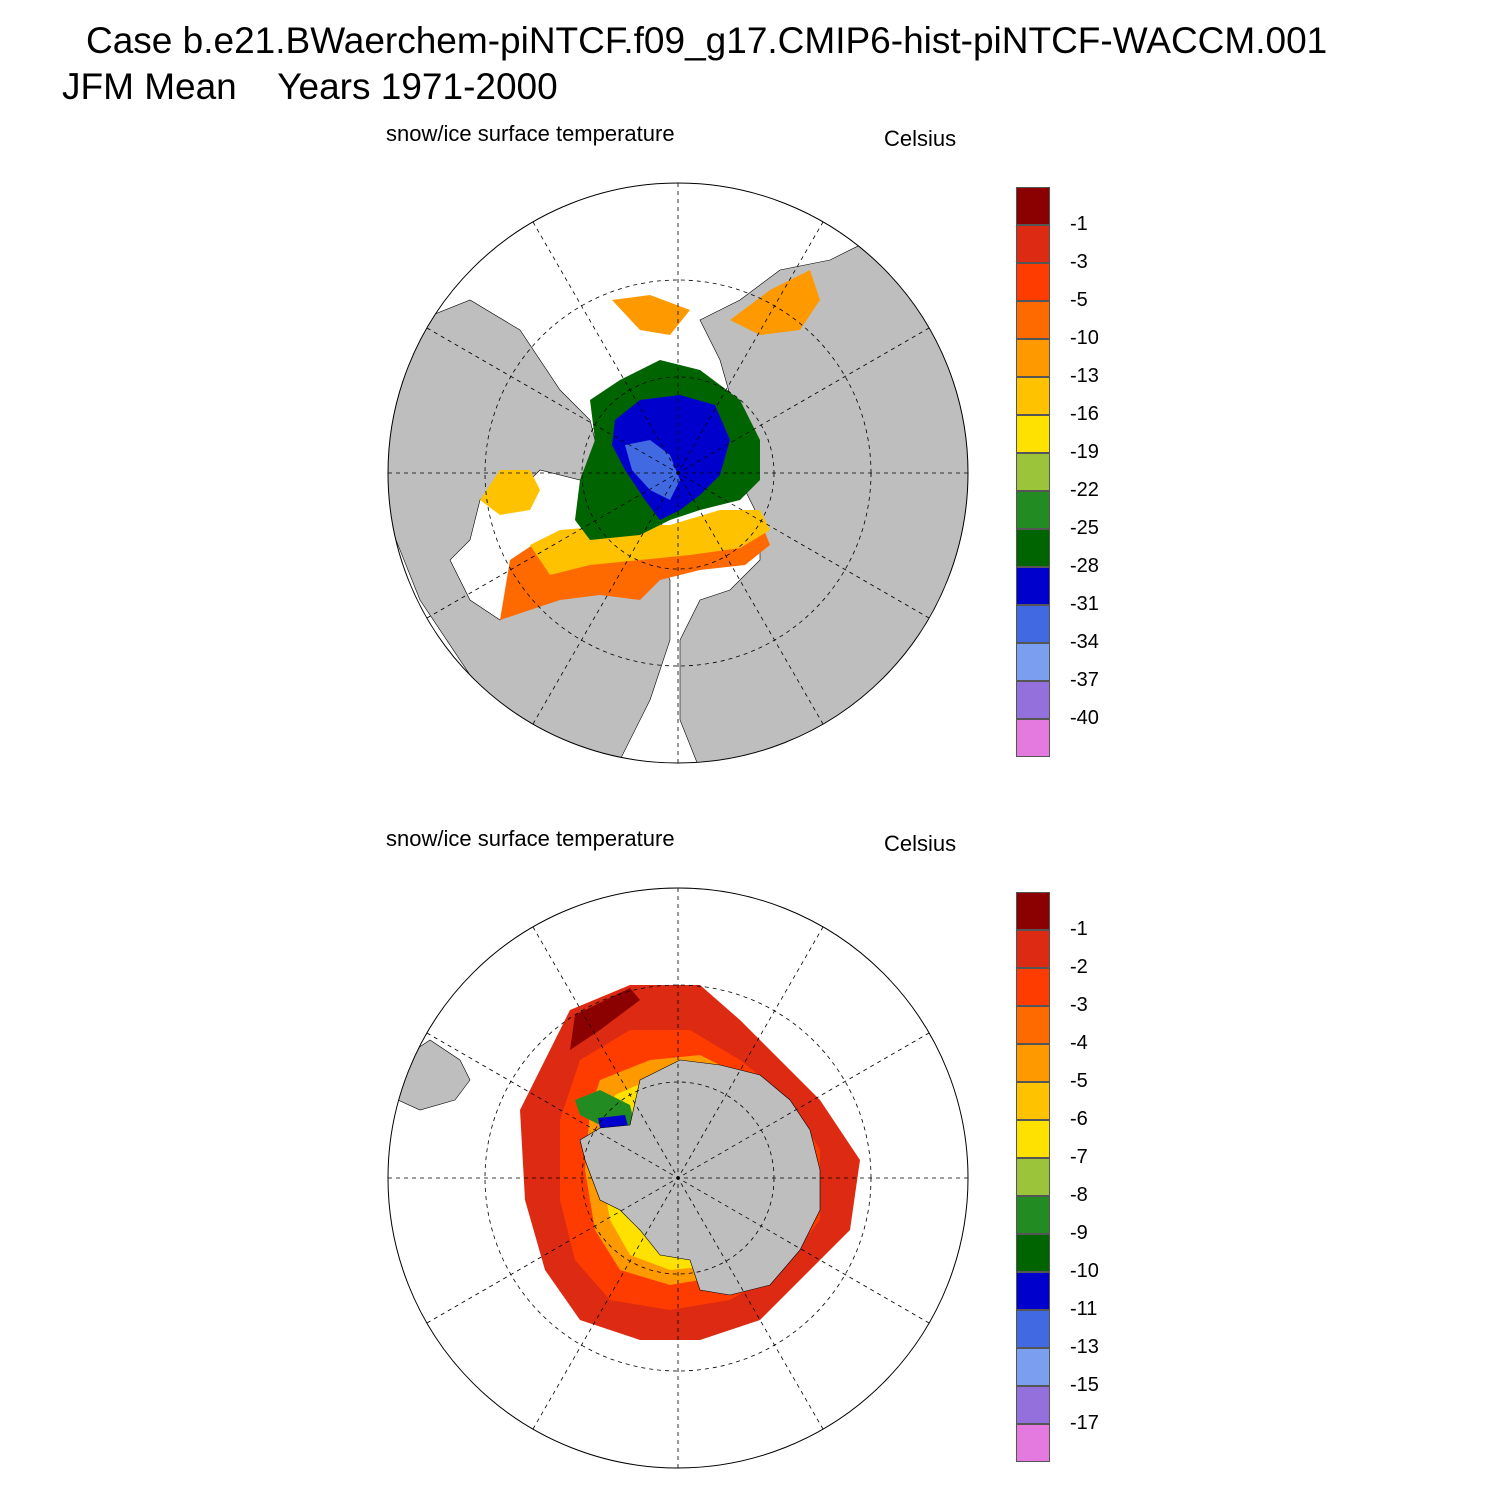 The width and height of the screenshot is (1500, 1500). What do you see at coordinates (652, 470) in the screenshot?
I see `north-ice-coldest` at bounding box center [652, 470].